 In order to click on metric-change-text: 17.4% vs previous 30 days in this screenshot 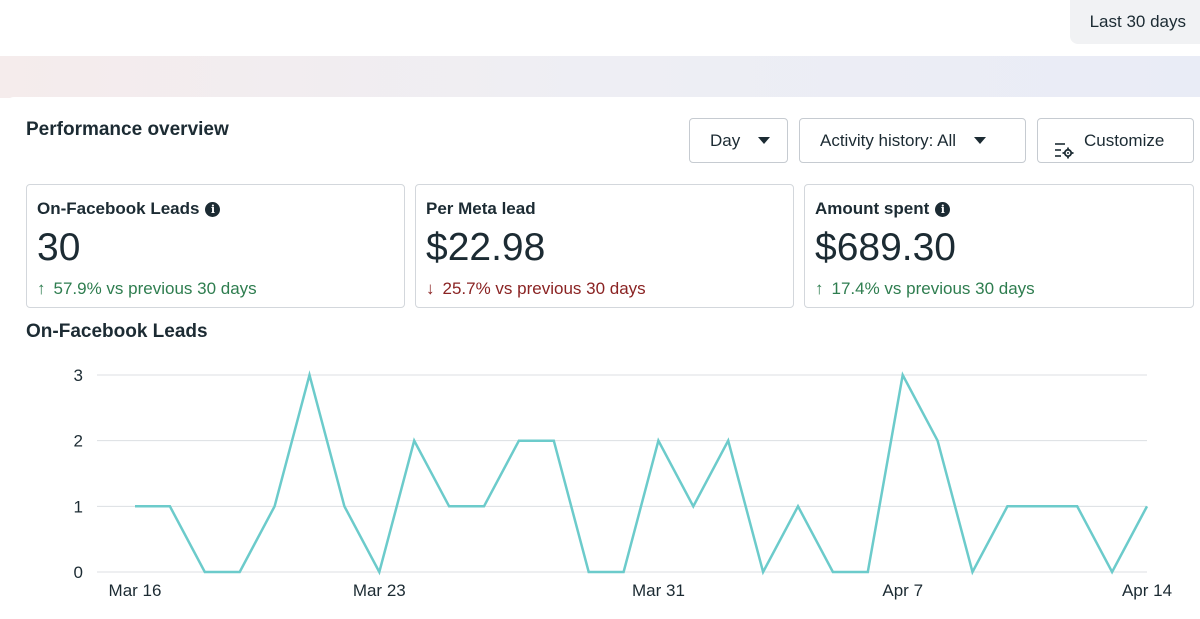, I will do `click(933, 288)`.